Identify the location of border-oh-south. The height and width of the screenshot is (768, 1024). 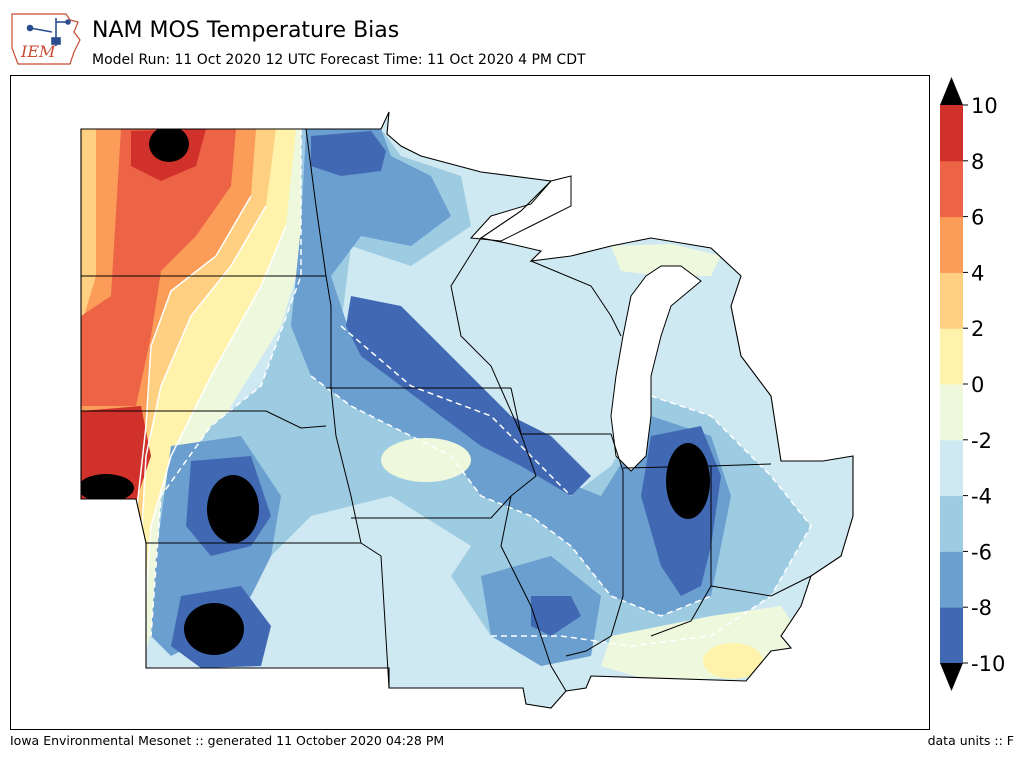
(761, 586).